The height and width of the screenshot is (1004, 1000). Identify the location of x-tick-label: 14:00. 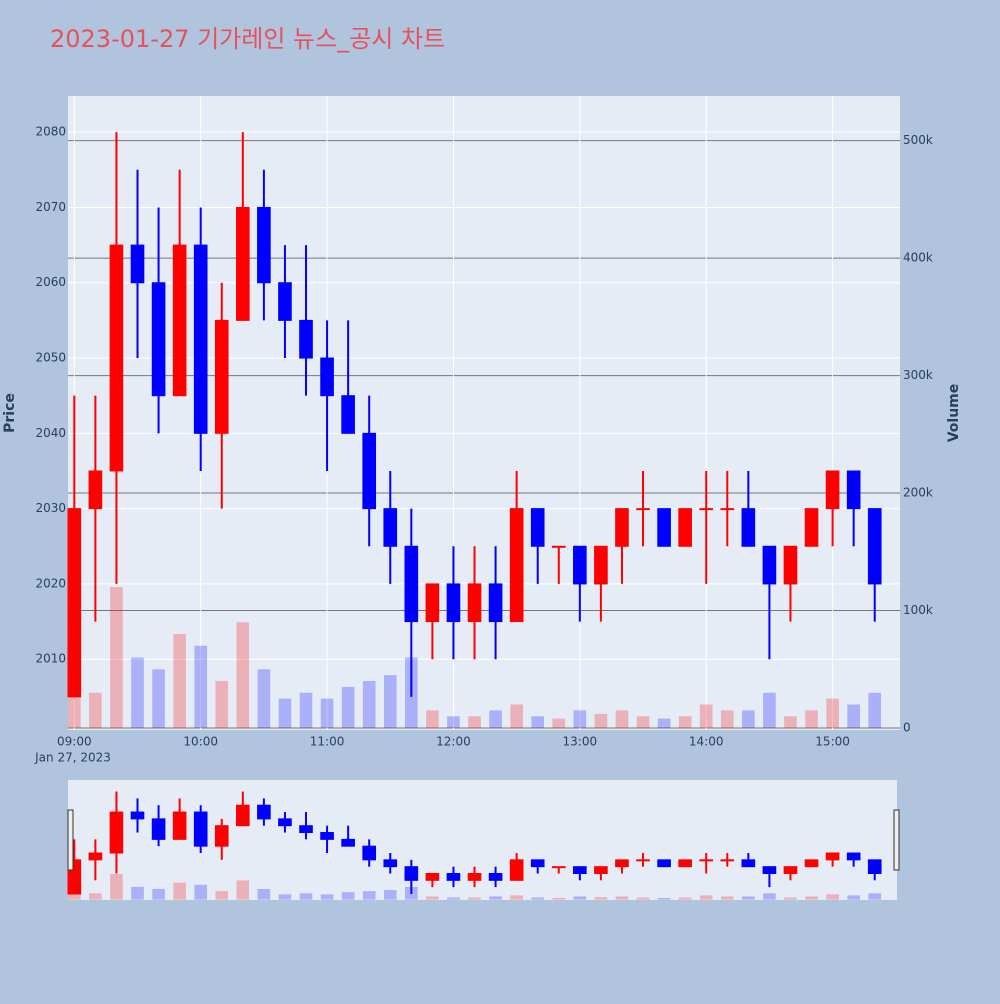
(706, 742).